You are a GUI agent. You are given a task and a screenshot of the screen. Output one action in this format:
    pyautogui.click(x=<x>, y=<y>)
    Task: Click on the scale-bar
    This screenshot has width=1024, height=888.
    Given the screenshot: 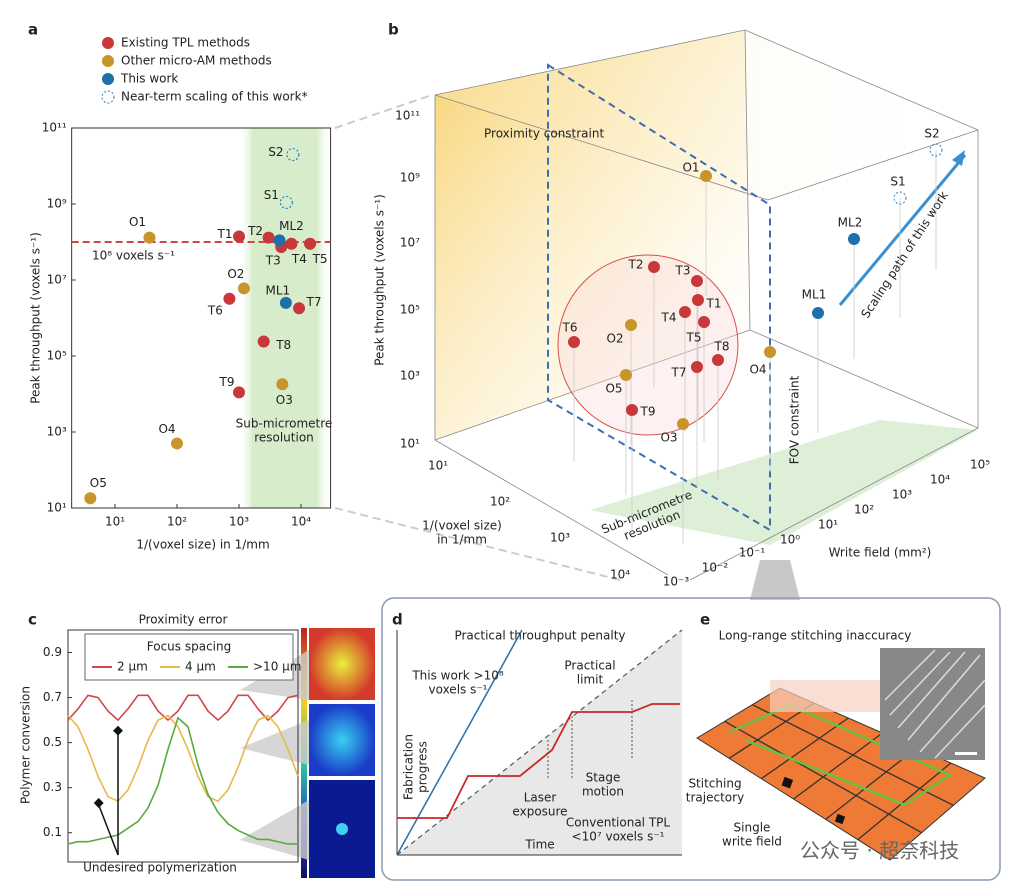 What is the action you would take?
    pyautogui.click(x=966, y=753)
    